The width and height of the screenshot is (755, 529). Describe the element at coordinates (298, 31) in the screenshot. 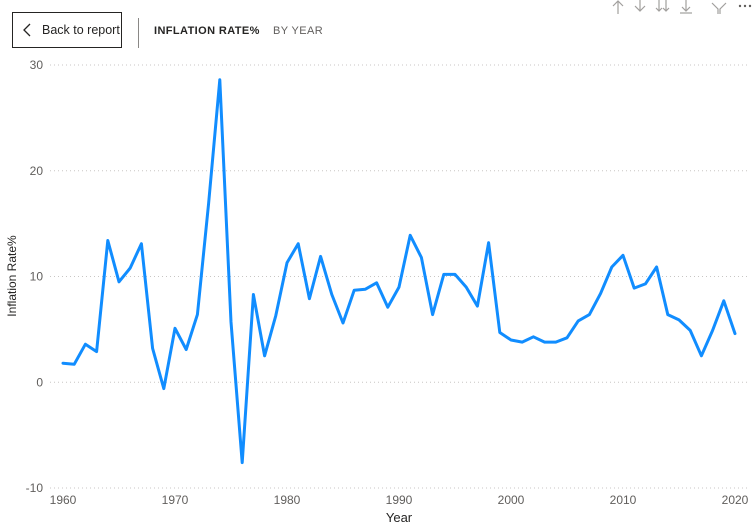

I see `visual-subtitle: BY YEAR` at that location.